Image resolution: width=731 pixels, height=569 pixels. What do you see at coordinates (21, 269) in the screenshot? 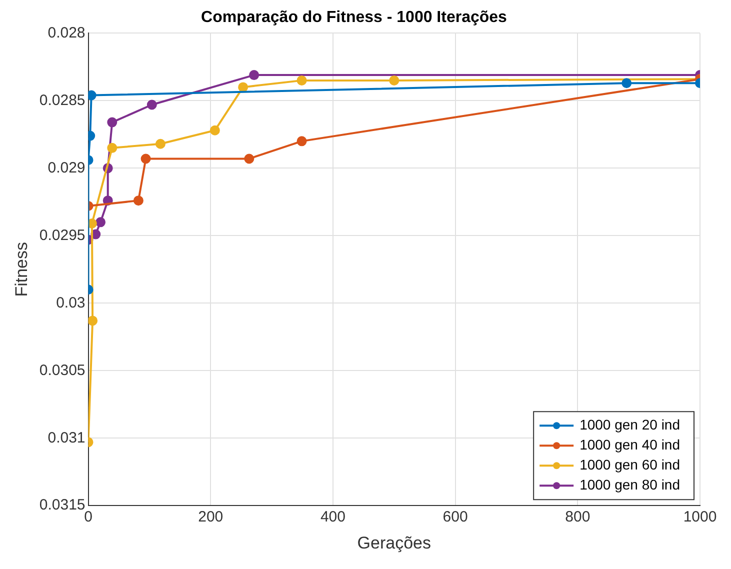
I see `y-axis-title: Fitness` at bounding box center [21, 269].